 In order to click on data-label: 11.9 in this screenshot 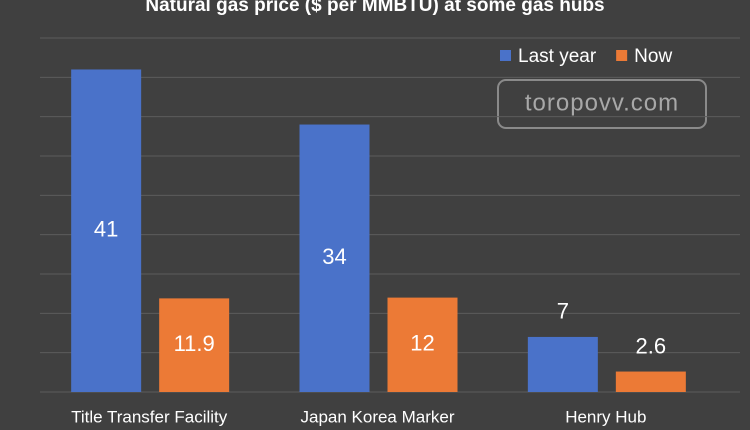, I will do `click(194, 343)`.